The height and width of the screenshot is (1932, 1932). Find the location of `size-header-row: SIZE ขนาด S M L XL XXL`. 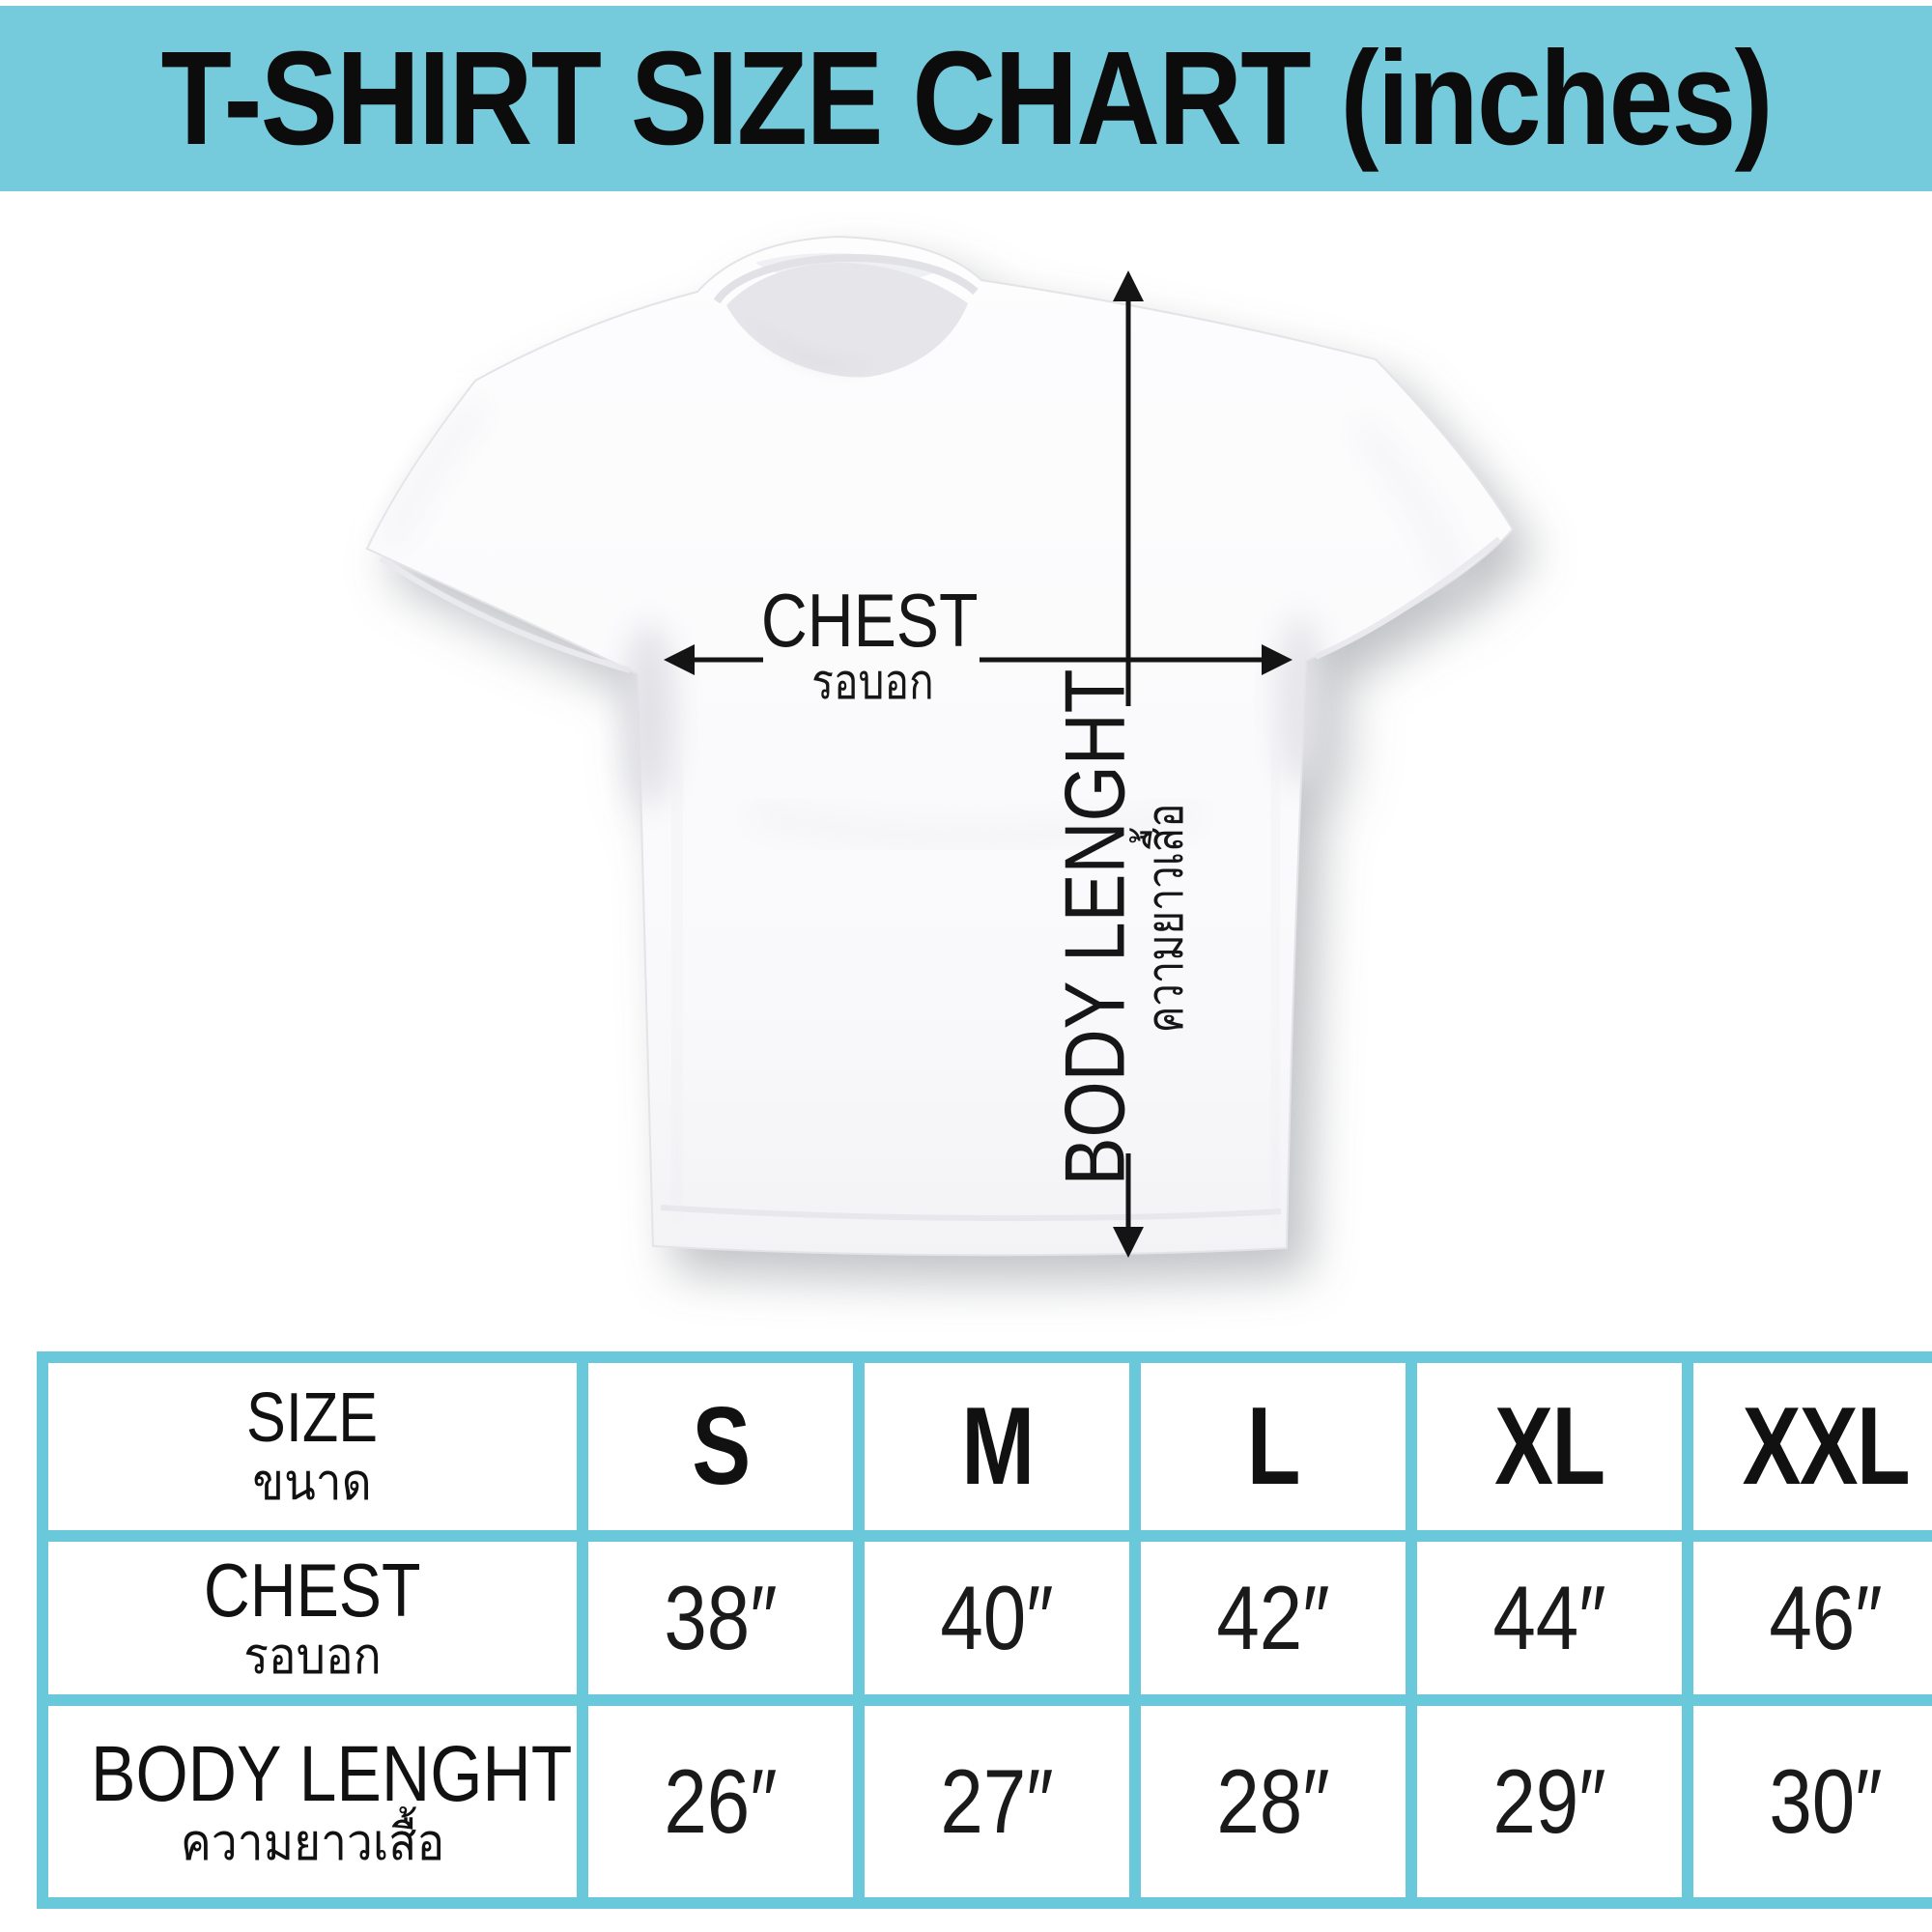

size-header-row: SIZE ขนาด S M L XL XXL is located at coordinates (984, 1446).